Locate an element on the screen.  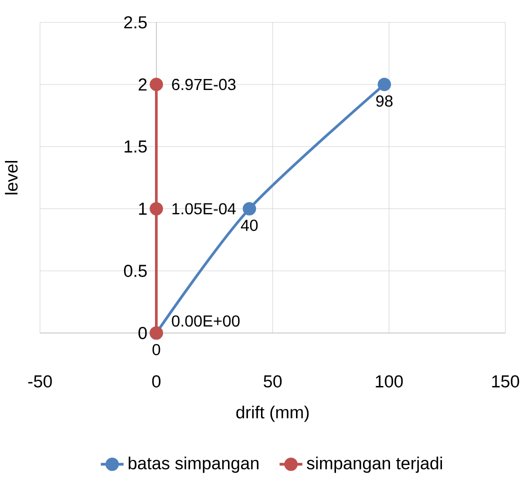
annotation: 6.97E-03 is located at coordinates (204, 84).